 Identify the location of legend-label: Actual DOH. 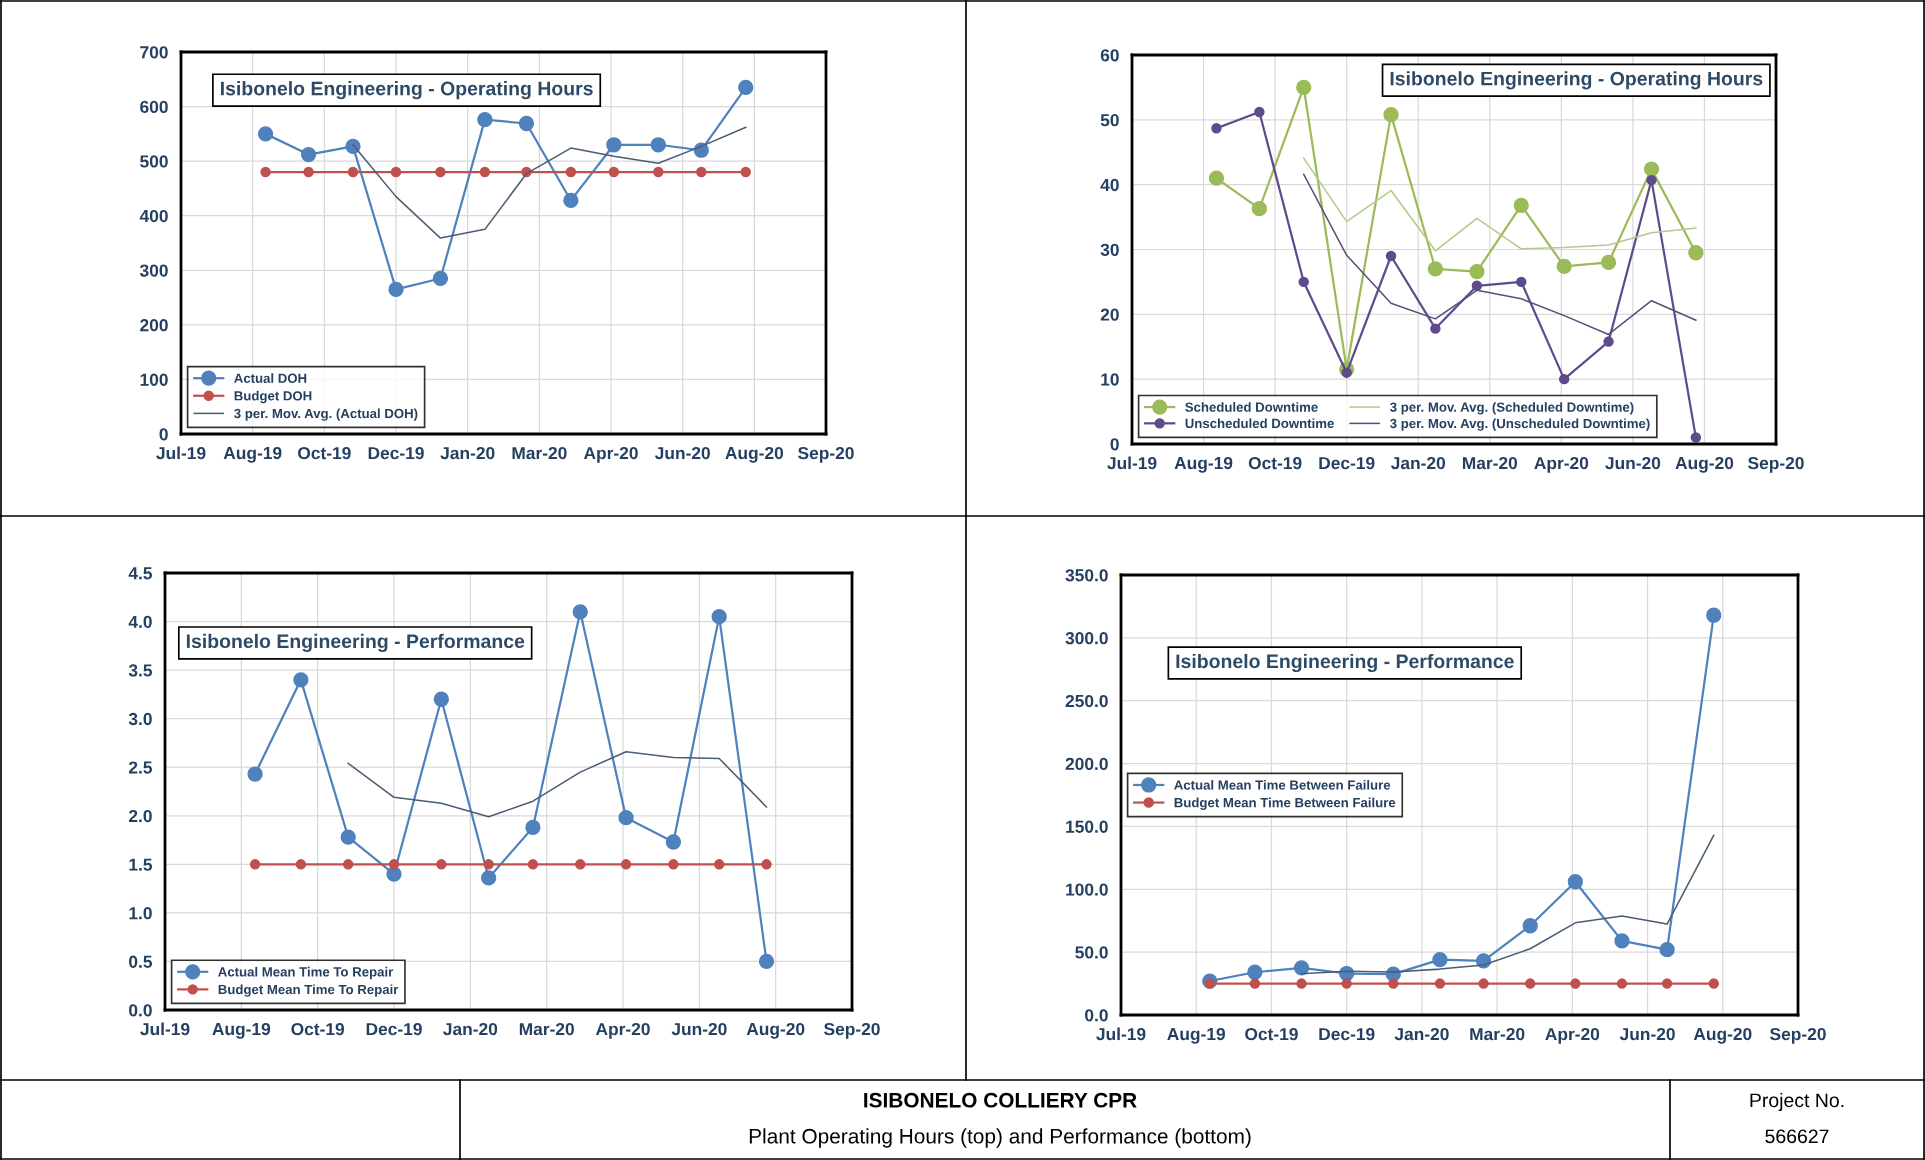
(270, 378).